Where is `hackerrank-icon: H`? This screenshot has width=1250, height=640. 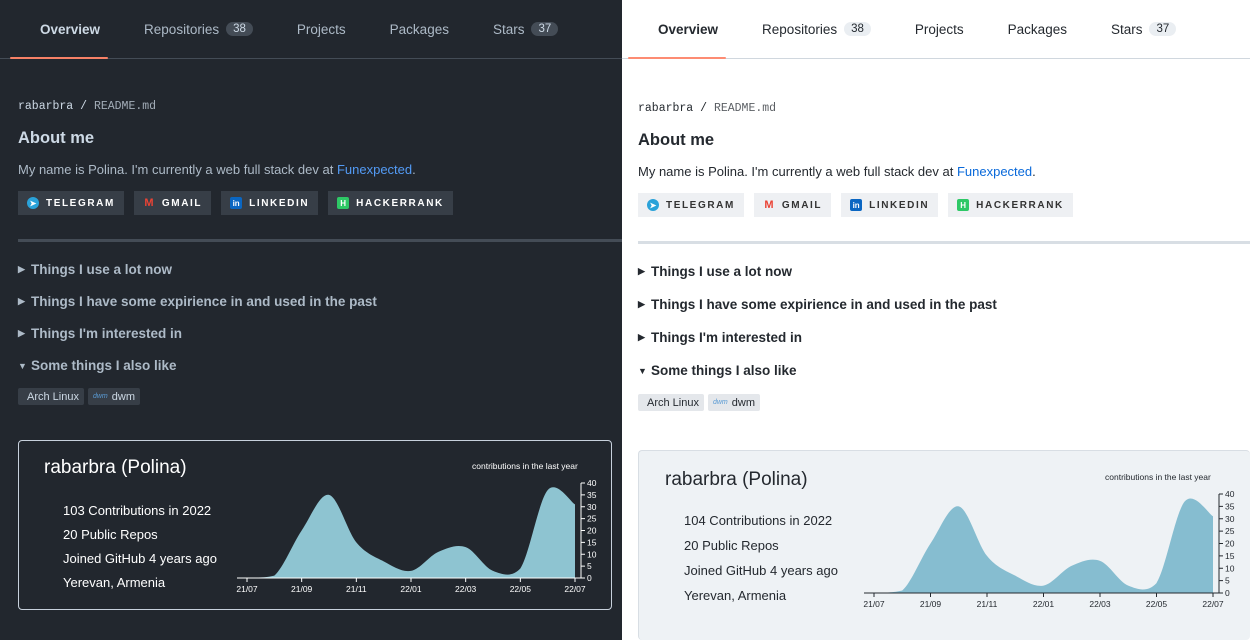
hackerrank-icon: H is located at coordinates (343, 203).